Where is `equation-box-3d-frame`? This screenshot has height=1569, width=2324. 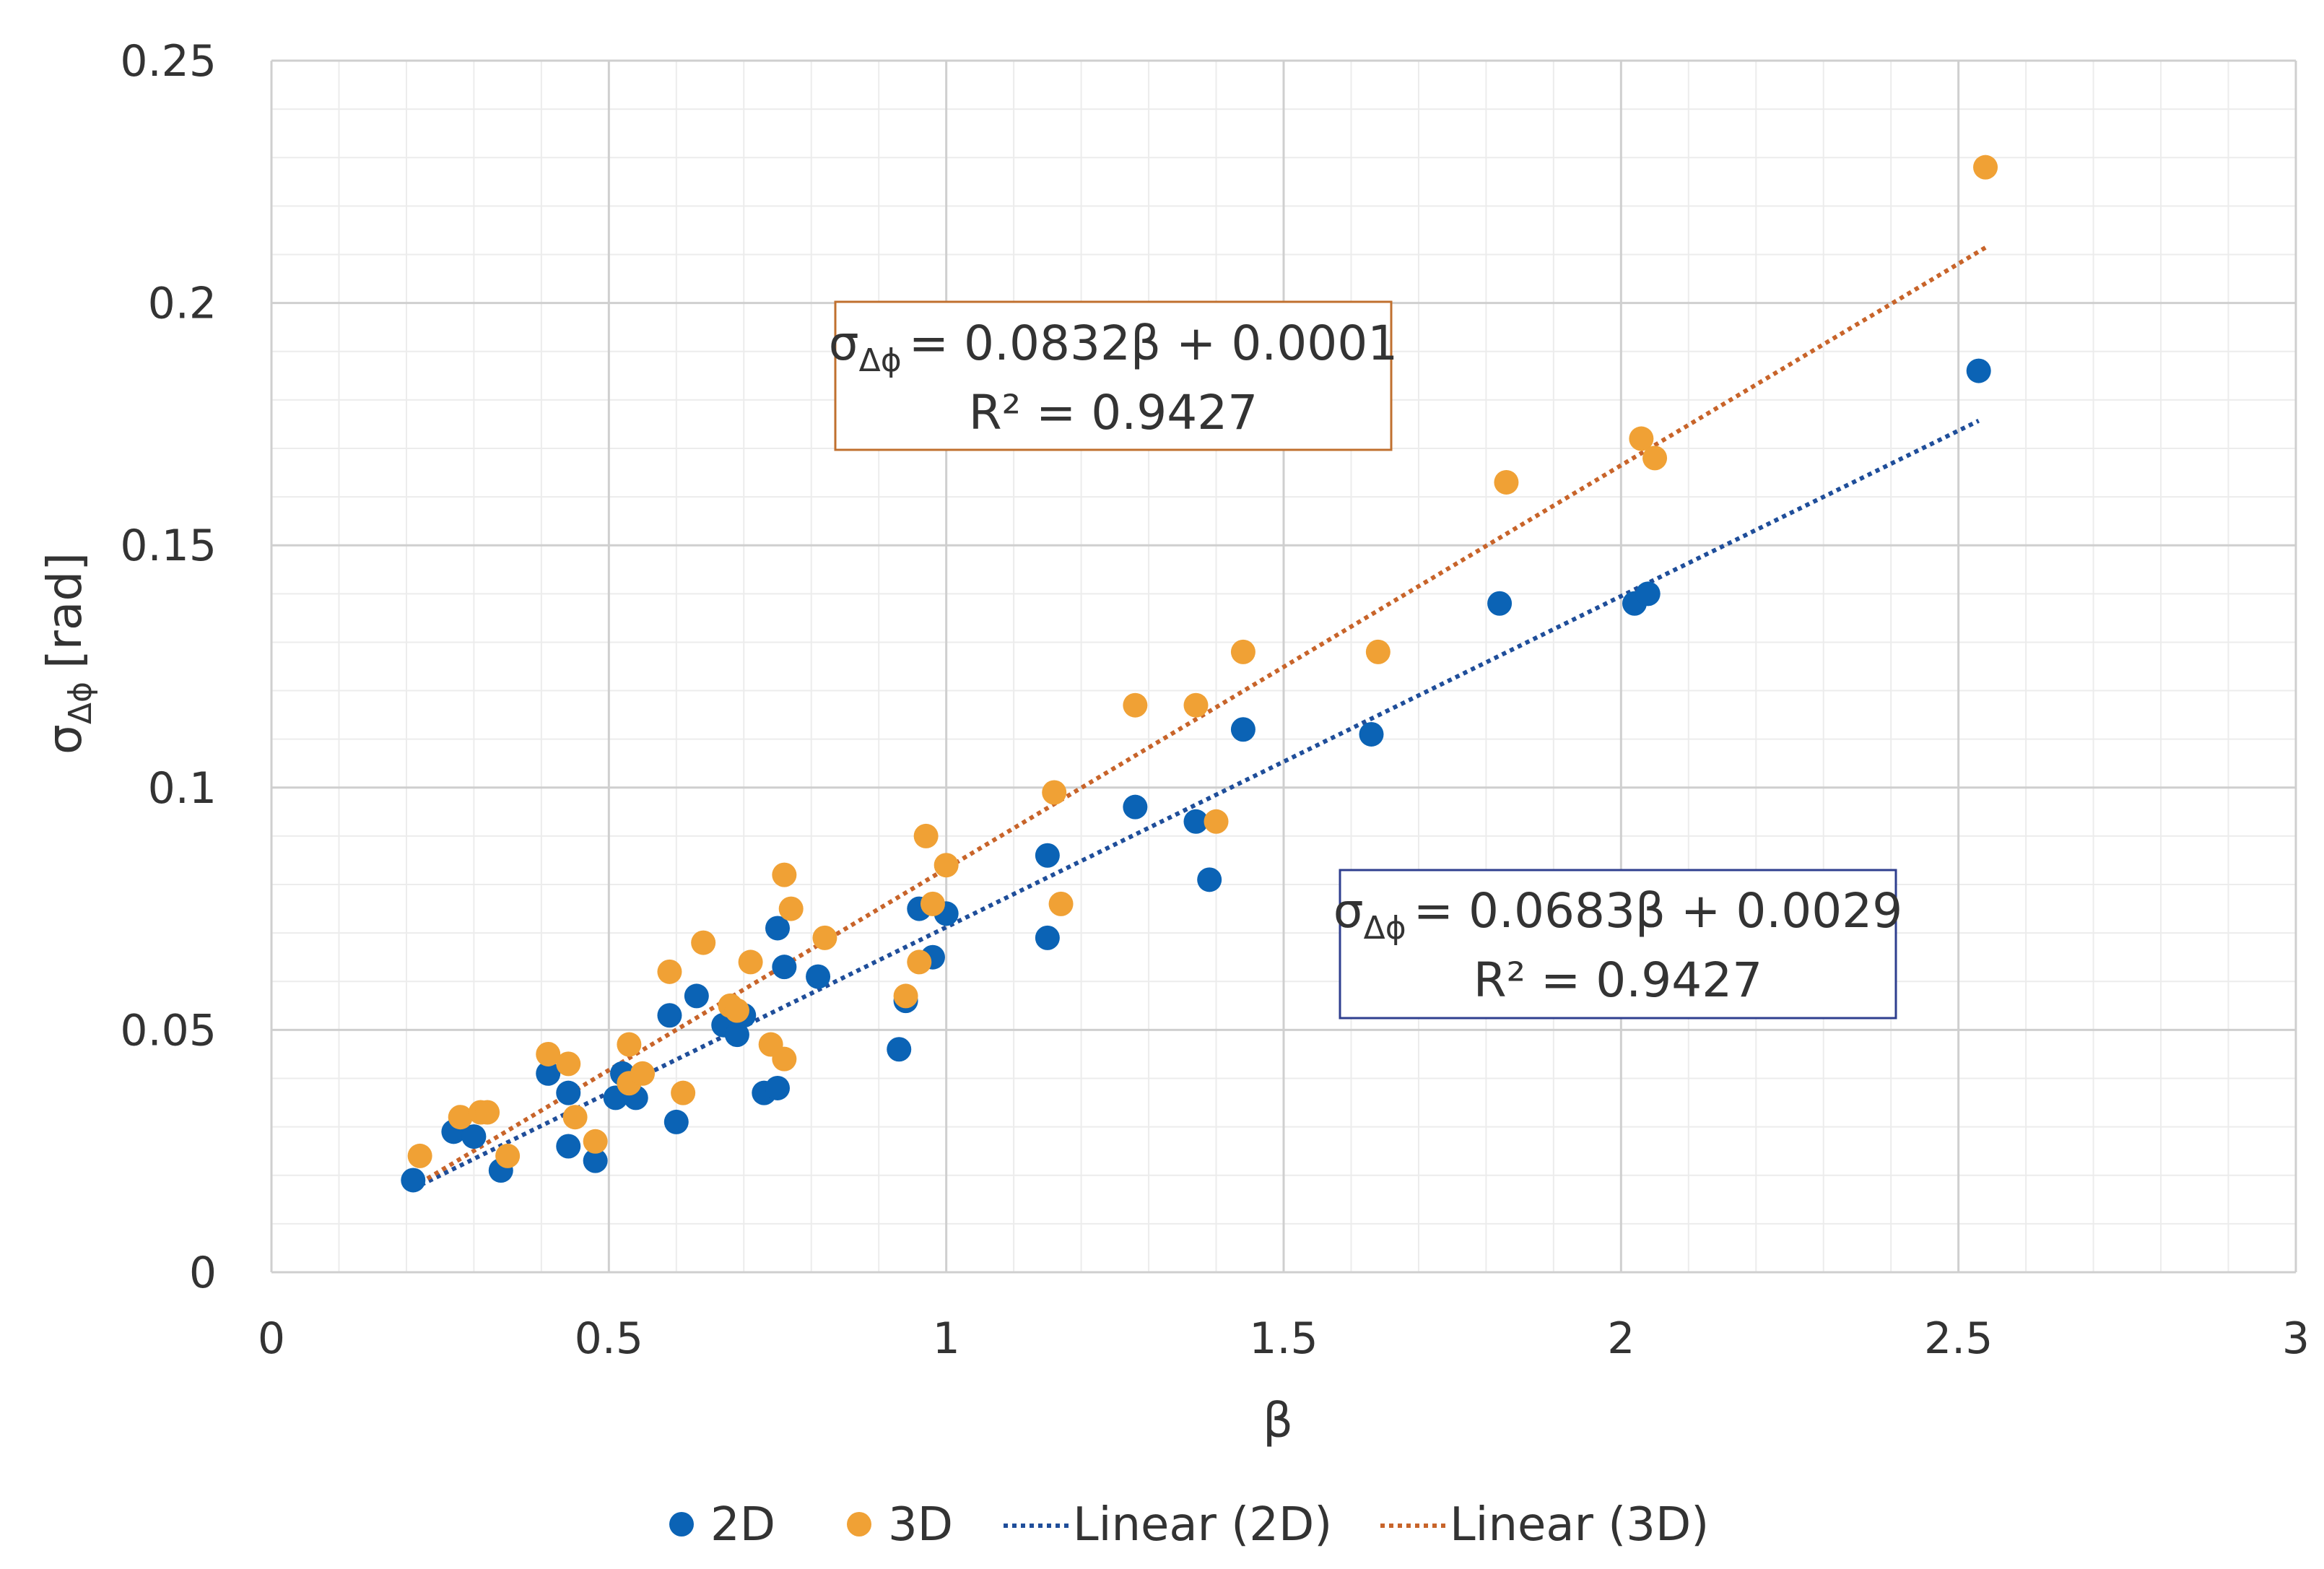 equation-box-3d-frame is located at coordinates (1113, 375).